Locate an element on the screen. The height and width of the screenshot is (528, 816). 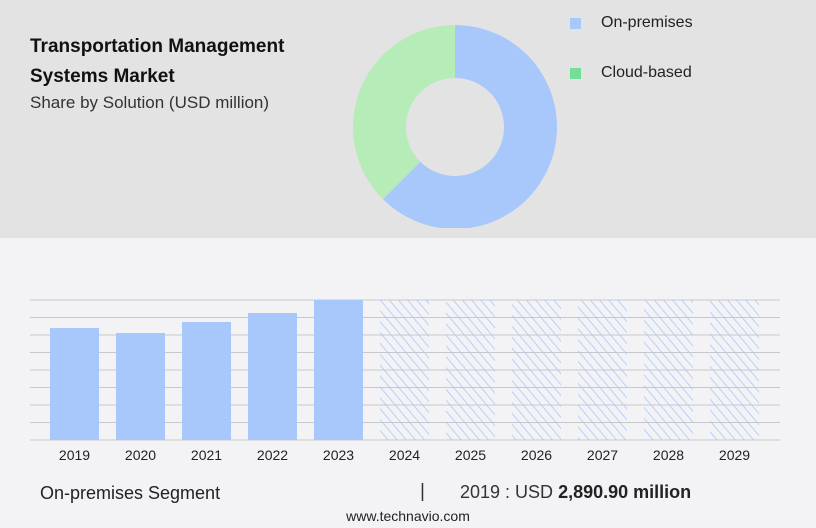
legend-item-cloud-based: Cloud-based is located at coordinates (631, 73).